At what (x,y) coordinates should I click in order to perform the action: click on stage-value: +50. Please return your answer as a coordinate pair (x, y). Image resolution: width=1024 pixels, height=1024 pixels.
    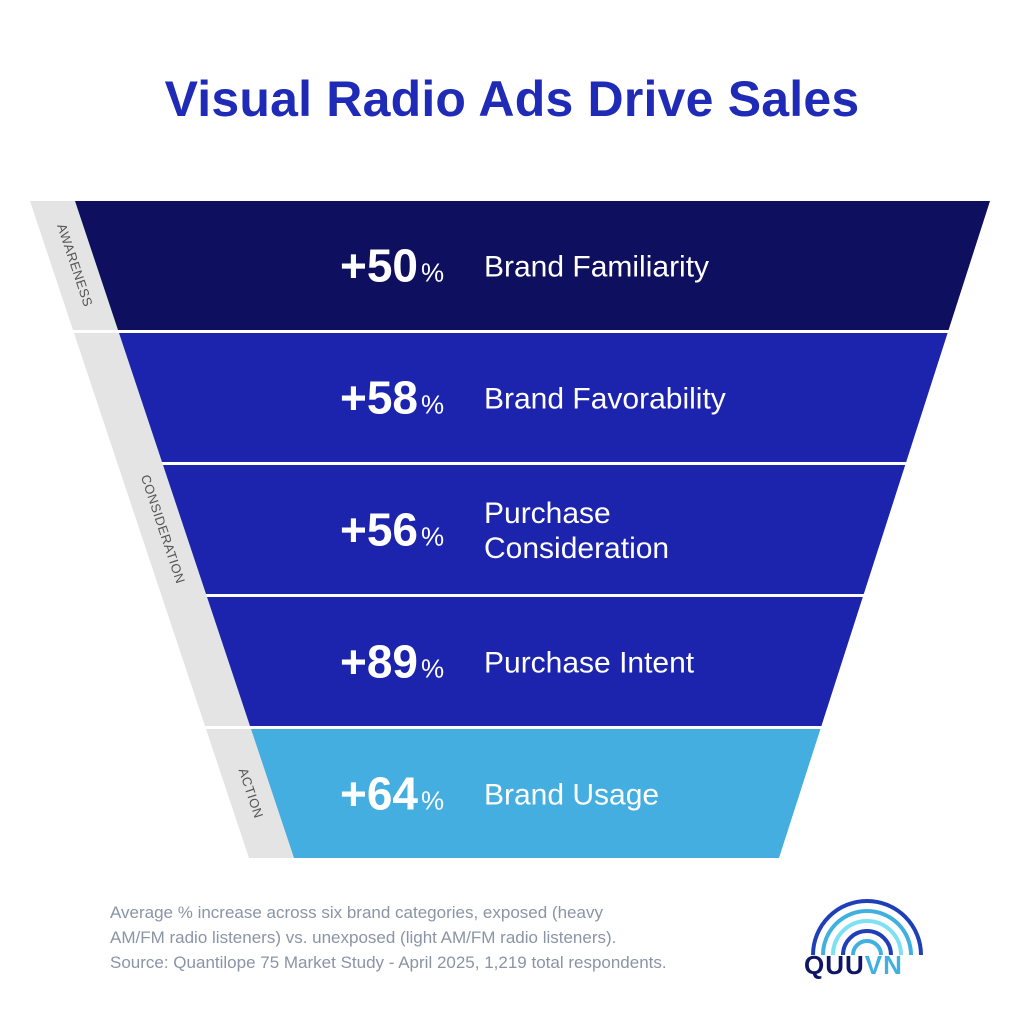
    Looking at the image, I should click on (379, 266).